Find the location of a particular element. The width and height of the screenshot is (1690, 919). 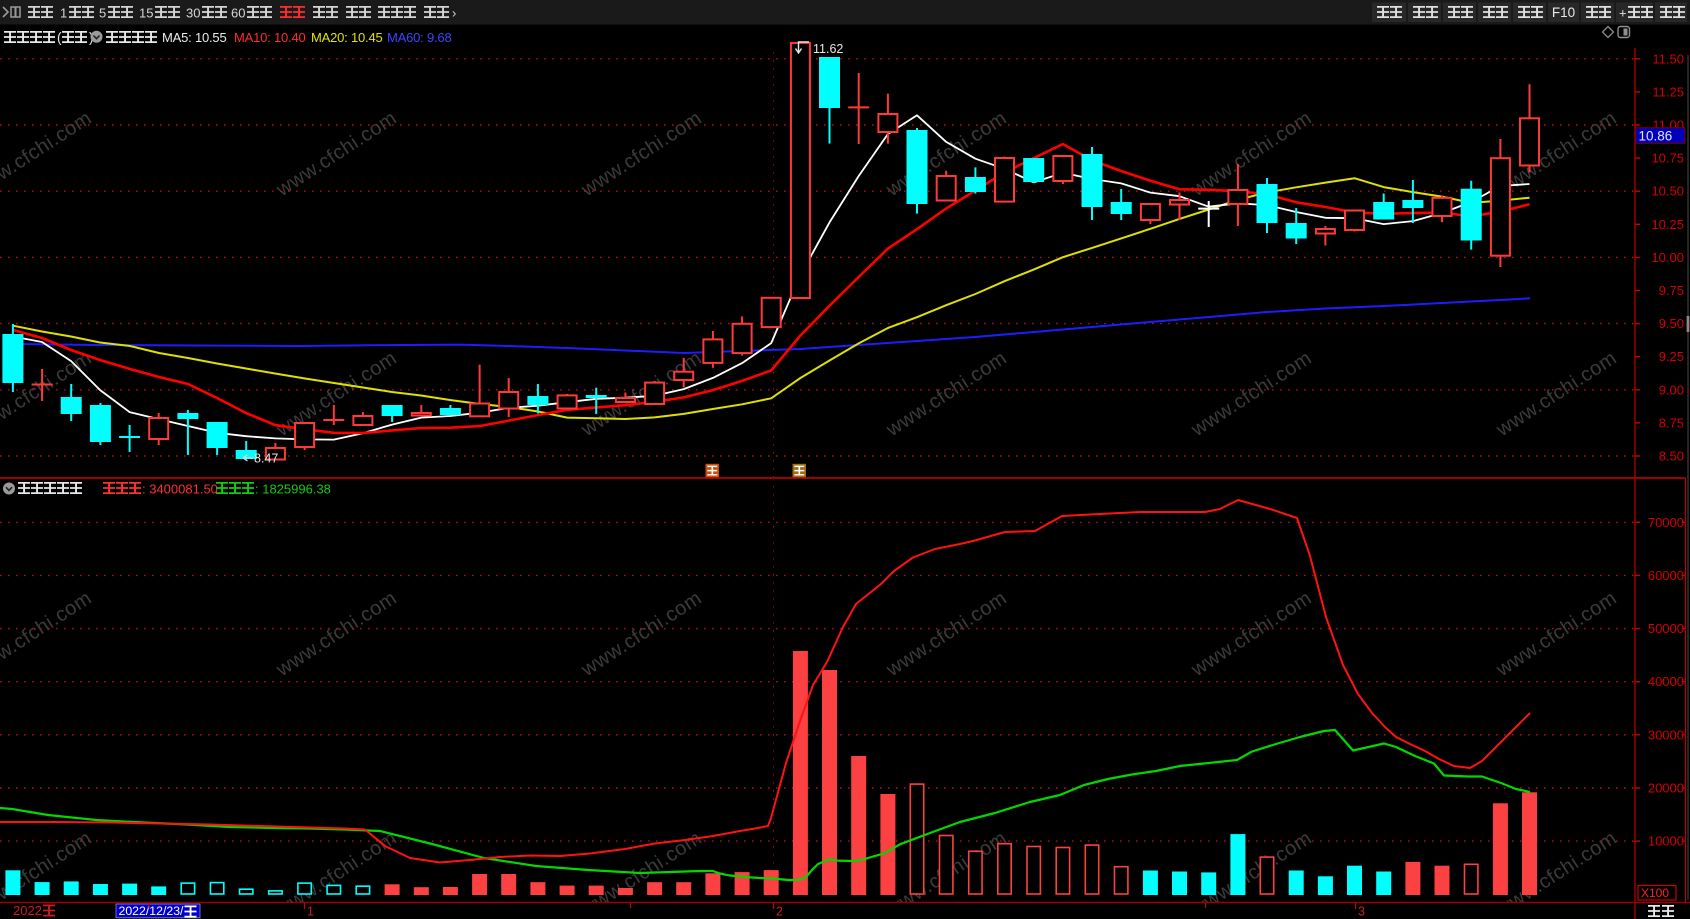

svg-text: 9.00 is located at coordinates (1671, 389).